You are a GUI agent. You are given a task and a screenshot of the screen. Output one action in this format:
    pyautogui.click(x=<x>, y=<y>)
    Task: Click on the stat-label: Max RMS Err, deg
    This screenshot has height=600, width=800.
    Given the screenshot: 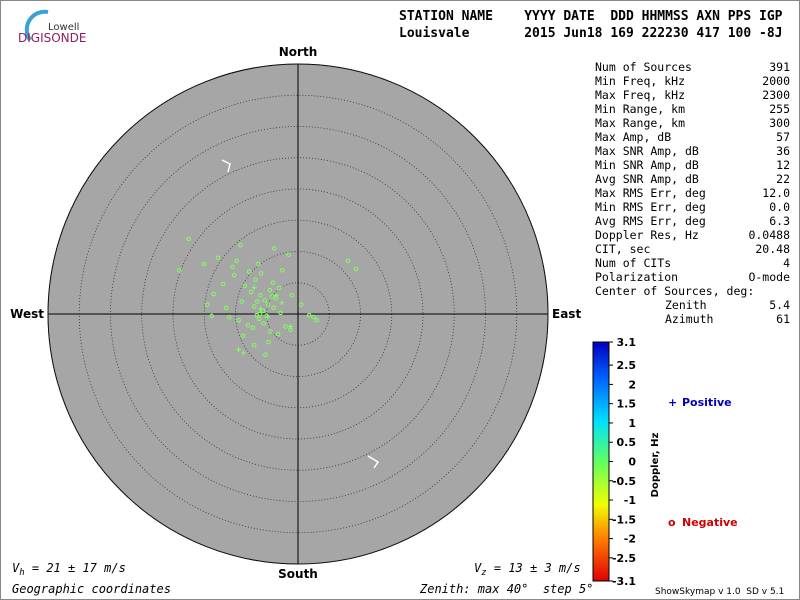 What is the action you would take?
    pyautogui.click(x=650, y=193)
    